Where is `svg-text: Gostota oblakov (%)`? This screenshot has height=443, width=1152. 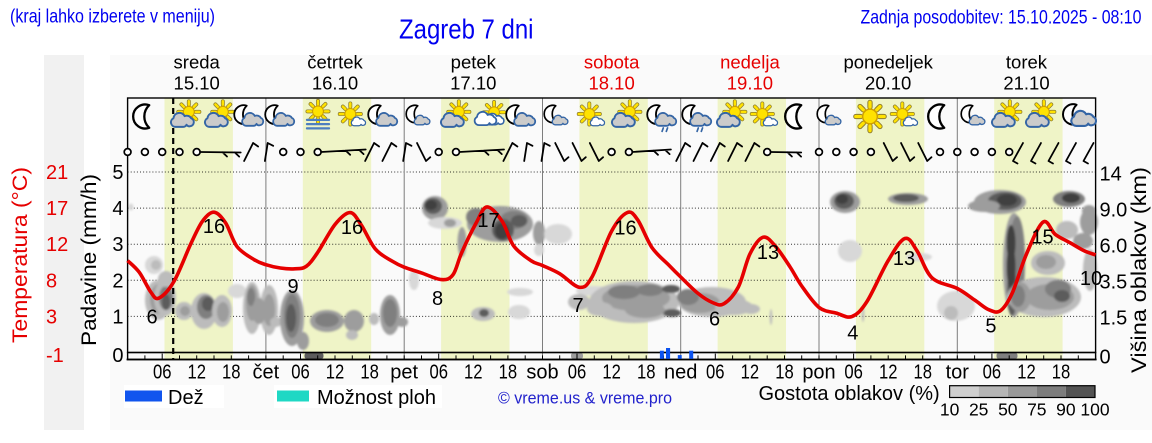 svg-text: Gostota oblakov (%) is located at coordinates (849, 394).